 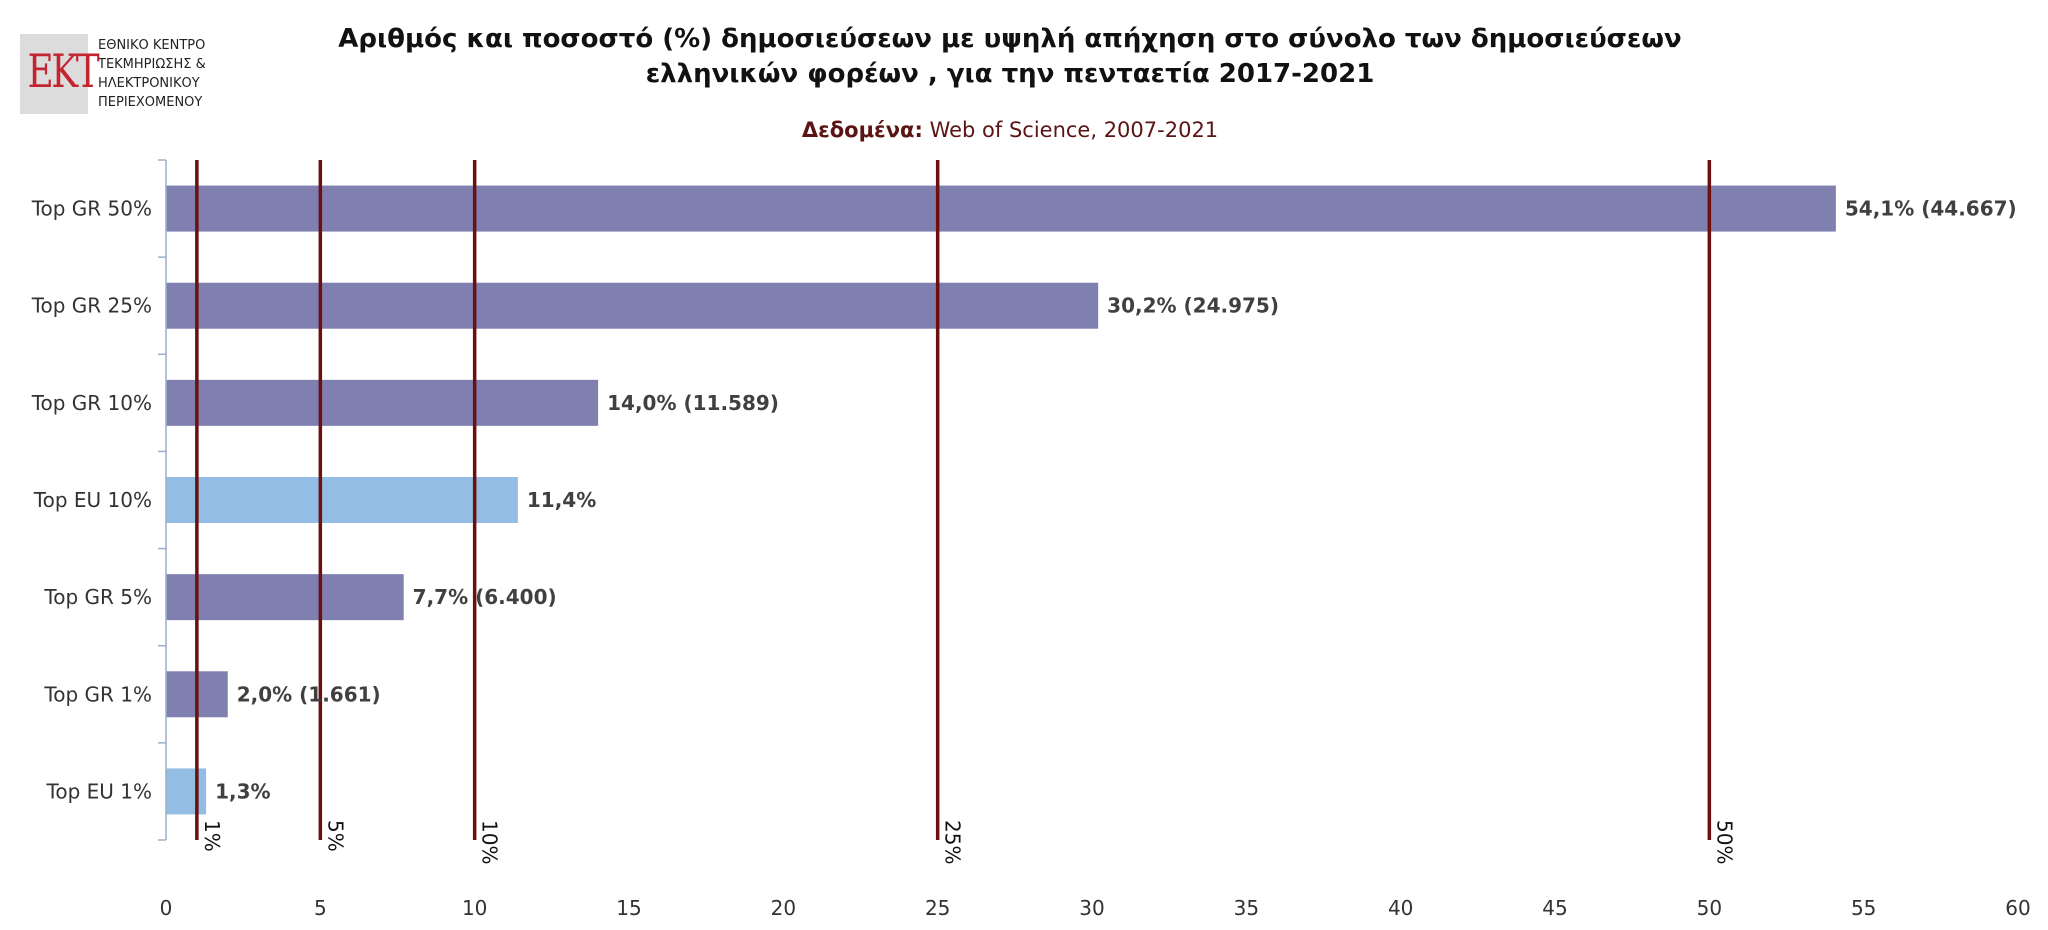 I want to click on subtitle-source-label: Δεδομένα:, so click(x=862, y=130).